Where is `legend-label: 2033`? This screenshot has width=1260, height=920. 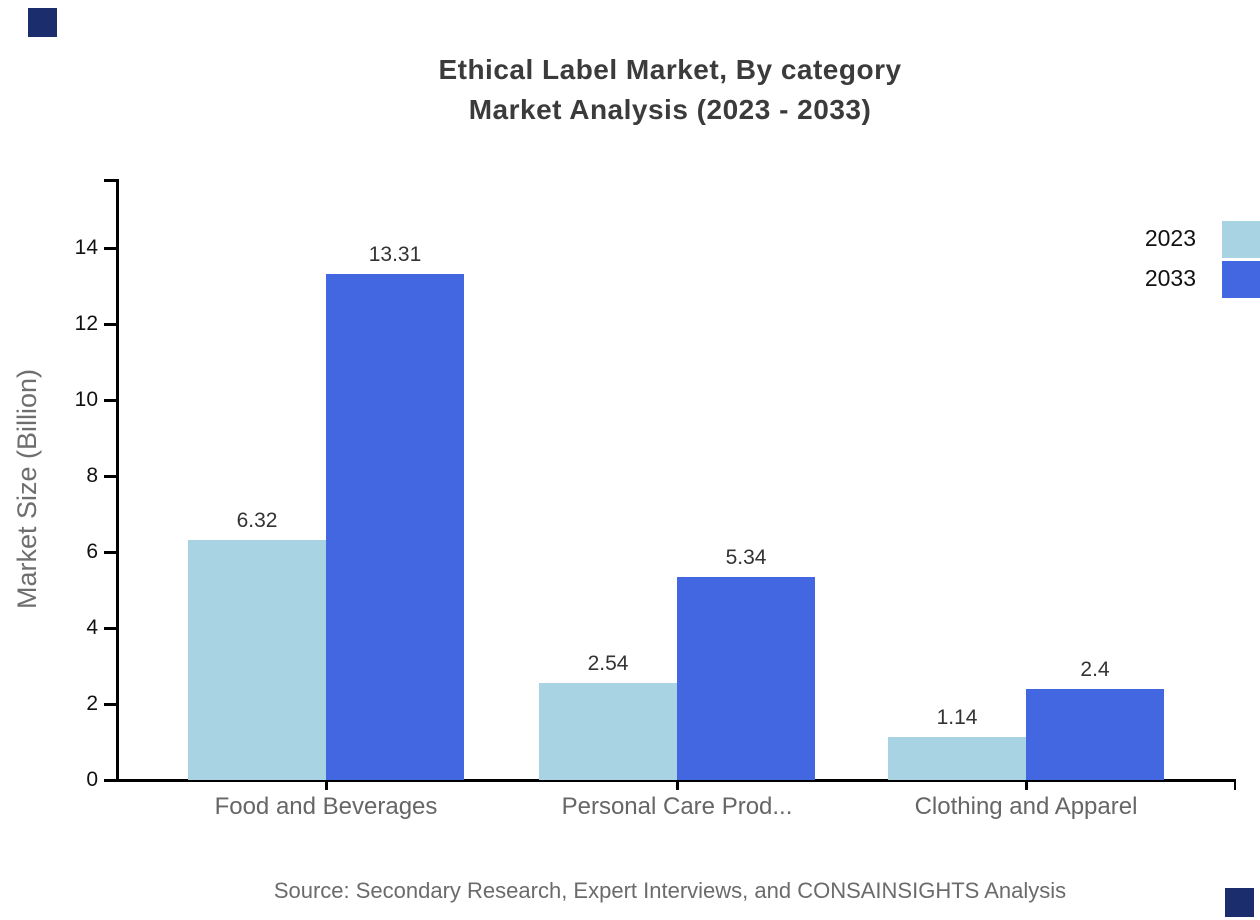 legend-label: 2033 is located at coordinates (1170, 278).